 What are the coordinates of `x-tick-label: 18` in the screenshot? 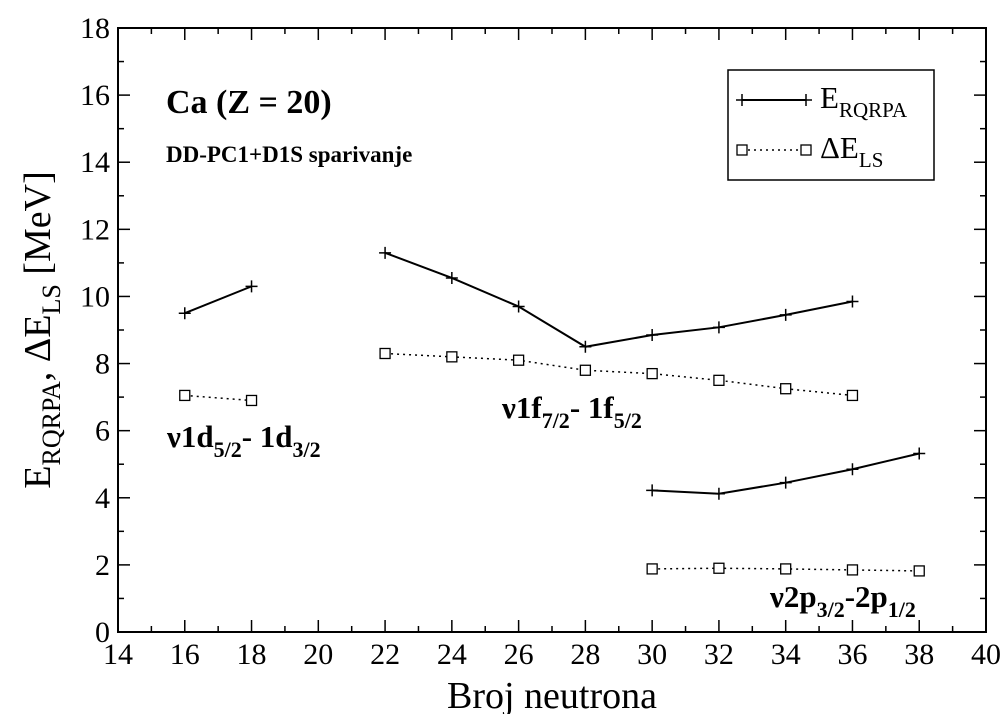 It's located at (252, 654).